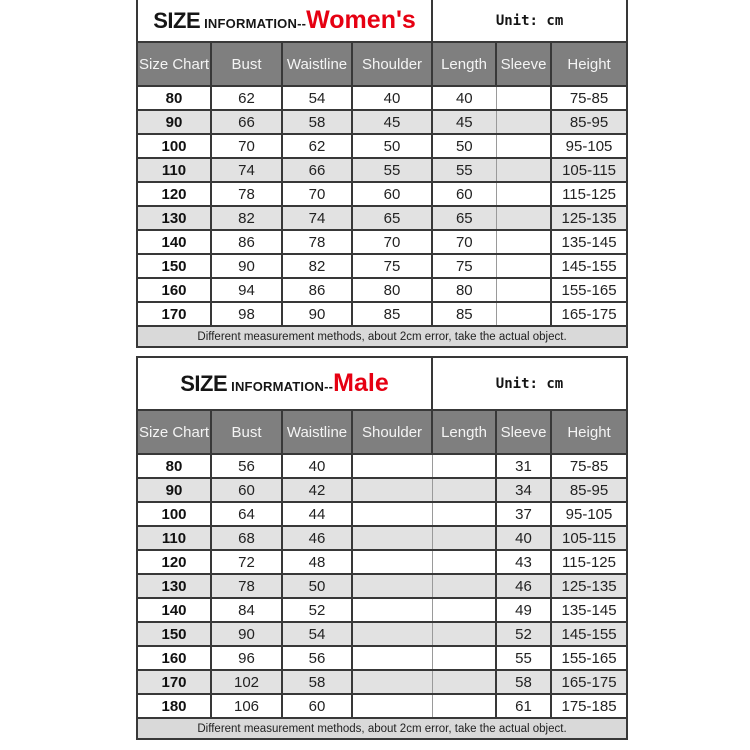 This screenshot has height=750, width=750. Describe the element at coordinates (317, 242) in the screenshot. I see `womens-waistline-140: 78` at that location.